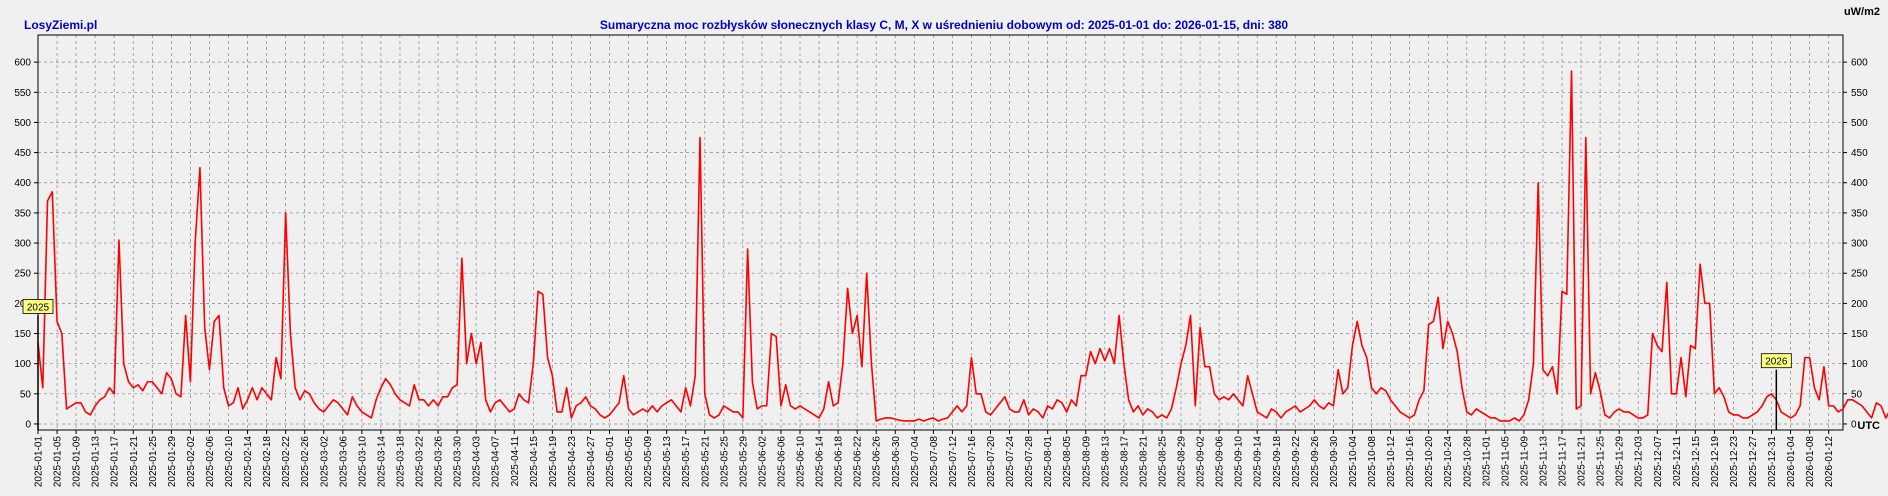  Describe the element at coordinates (1859, 274) in the screenshot. I see `y-tick-label: 250` at that location.